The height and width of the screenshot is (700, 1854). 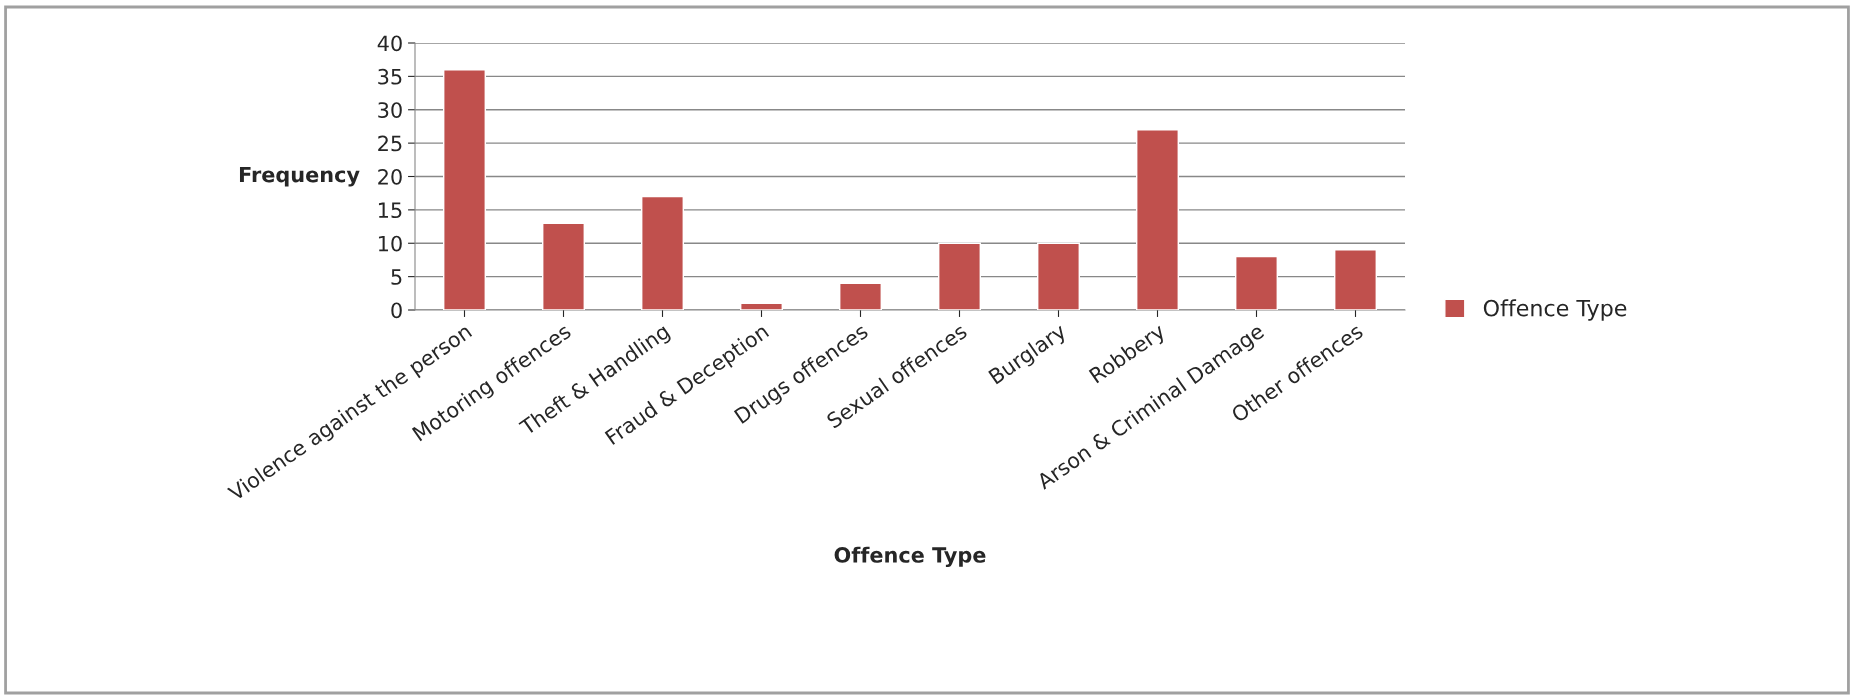 I want to click on y-tick-label: 35, so click(x=390, y=76).